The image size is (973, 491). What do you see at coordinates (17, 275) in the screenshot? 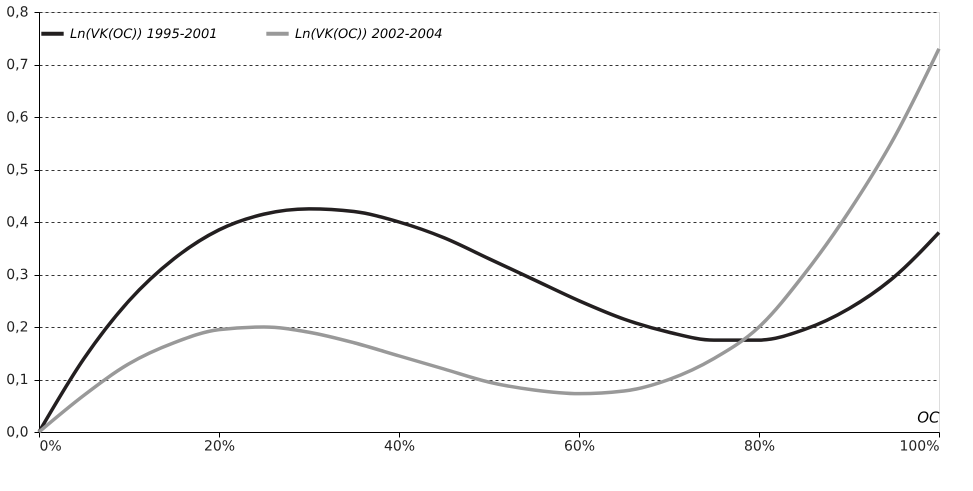
I see `y-tick-label: 0,3` at bounding box center [17, 275].